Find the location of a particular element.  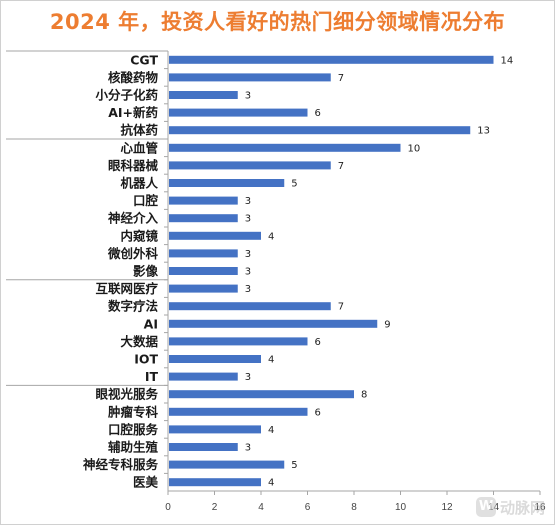

category-label: 口腔 is located at coordinates (146, 200).